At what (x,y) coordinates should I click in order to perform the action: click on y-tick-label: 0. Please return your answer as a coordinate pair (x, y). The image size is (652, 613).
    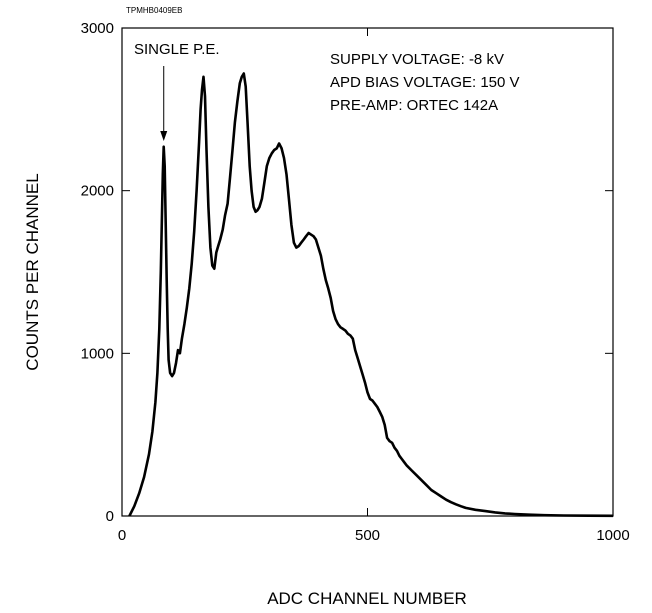
    Looking at the image, I should click on (110, 516).